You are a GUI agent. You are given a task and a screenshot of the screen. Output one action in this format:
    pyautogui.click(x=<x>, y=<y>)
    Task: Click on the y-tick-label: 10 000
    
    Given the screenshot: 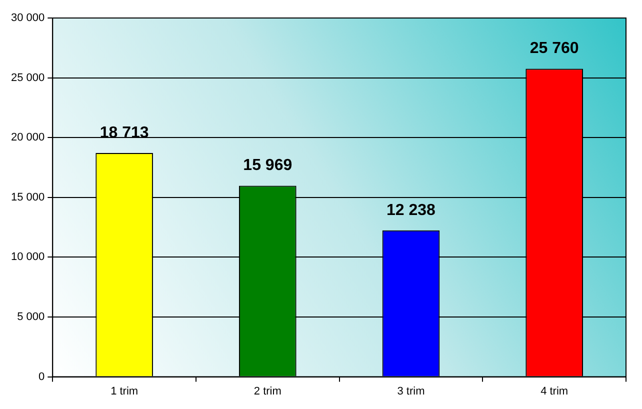 What is the action you would take?
    pyautogui.click(x=27, y=257)
    